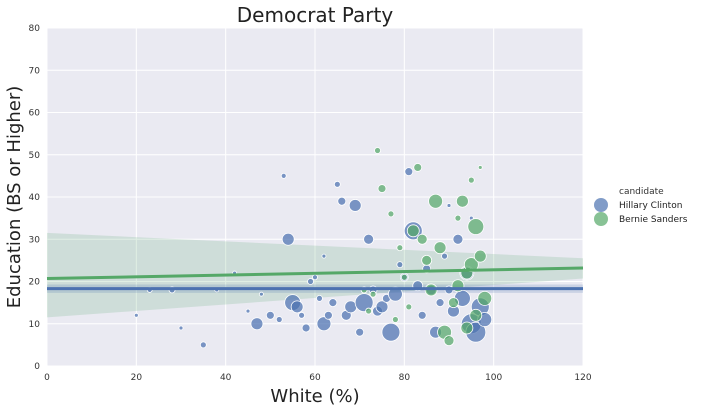 This screenshot has width=719, height=409. I want to click on x-tick-label: 0, so click(47, 378).